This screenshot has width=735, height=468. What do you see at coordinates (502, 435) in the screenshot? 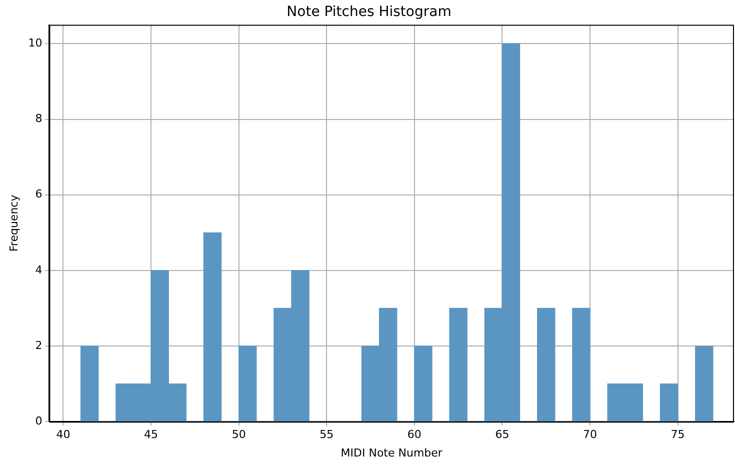
I see `x-tick-label: 65` at bounding box center [502, 435].